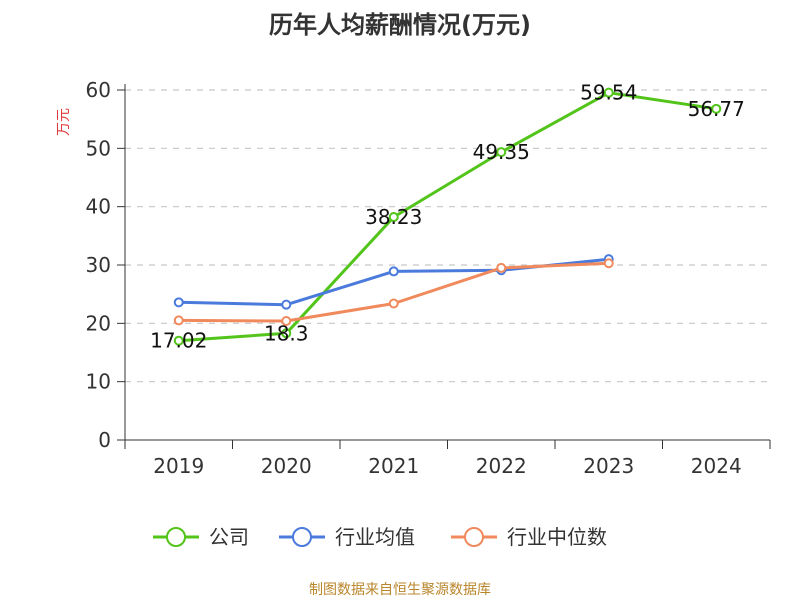  What do you see at coordinates (393, 466) in the screenshot?
I see `x-tick-label: 2021` at bounding box center [393, 466].